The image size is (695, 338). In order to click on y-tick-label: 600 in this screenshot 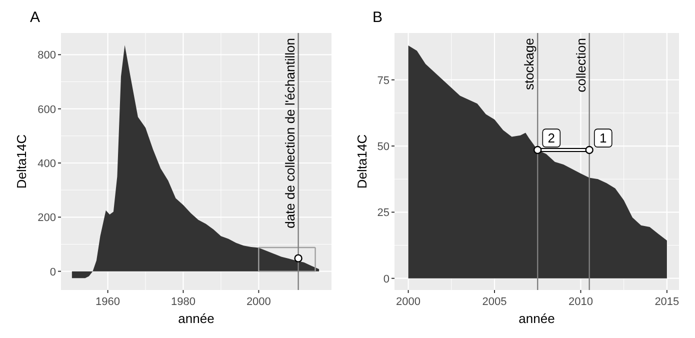, I will do `click(47, 110)`.